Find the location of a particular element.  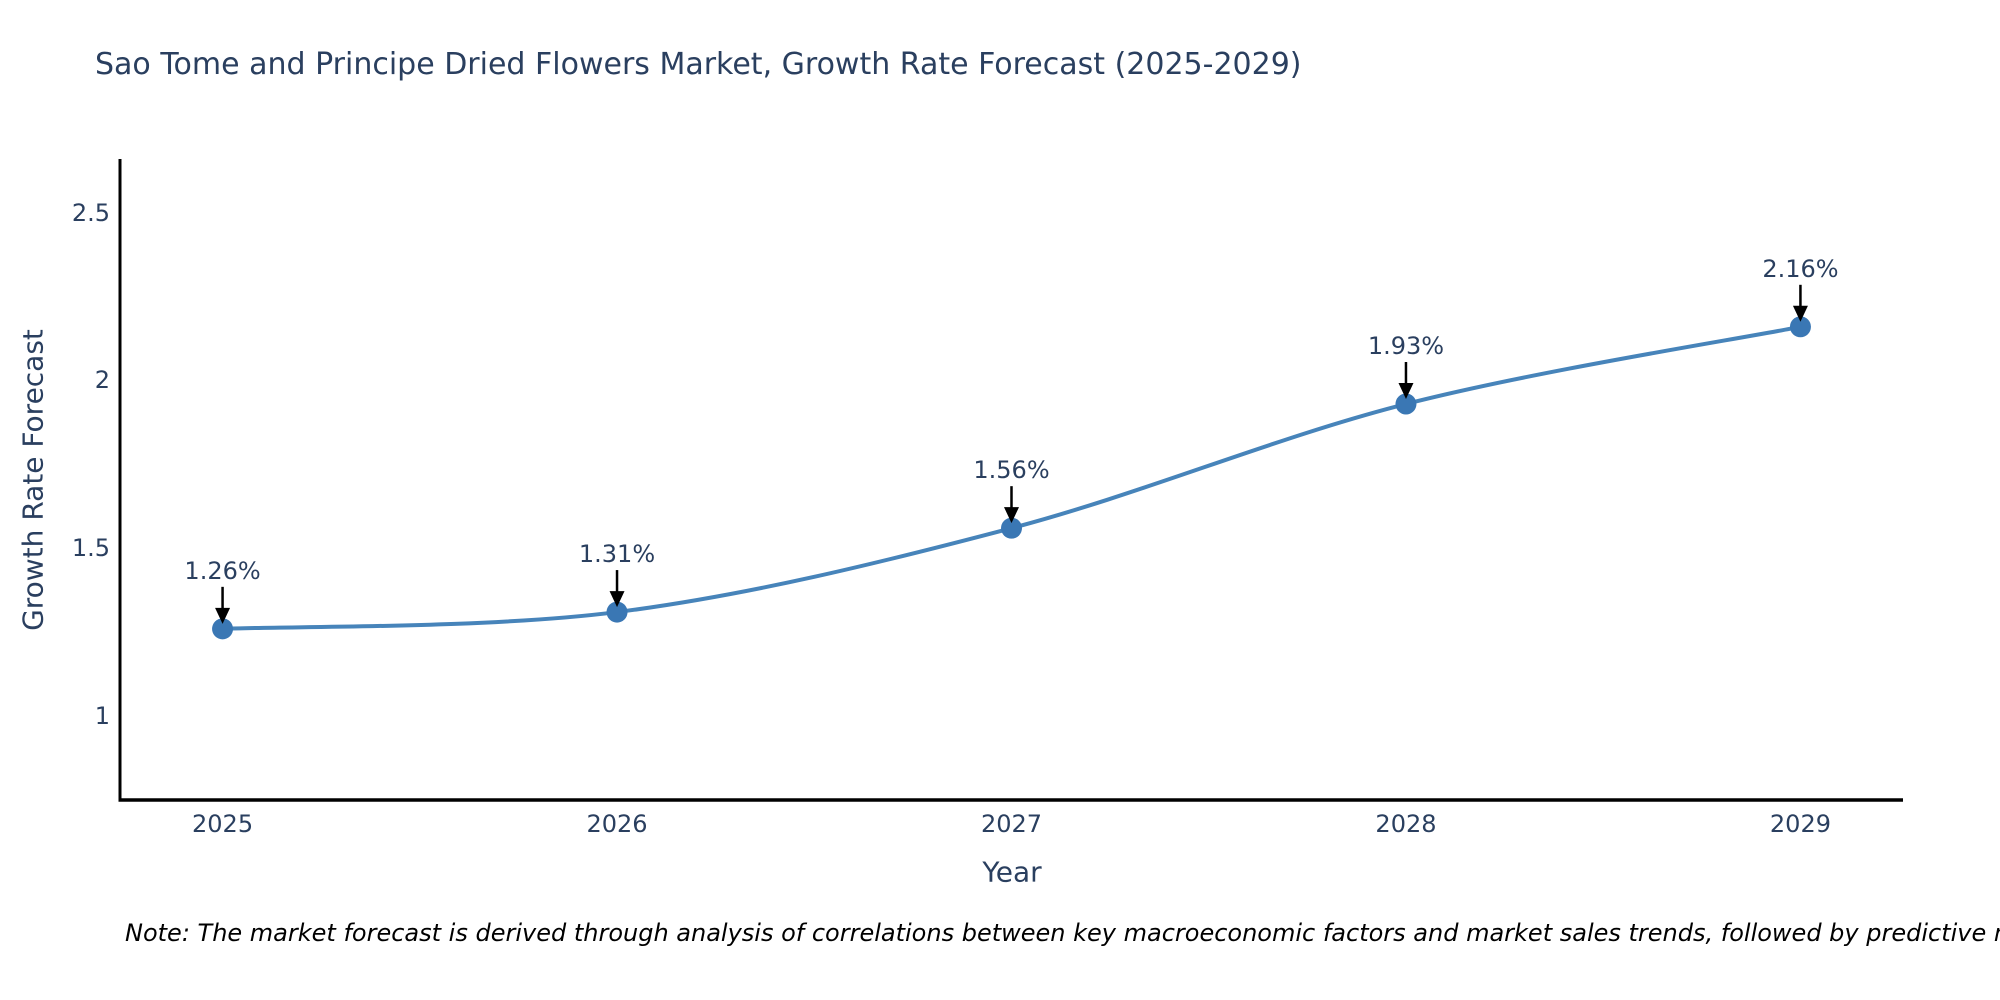

y-axis-title: Growth Rate Forecast is located at coordinates (33, 480).